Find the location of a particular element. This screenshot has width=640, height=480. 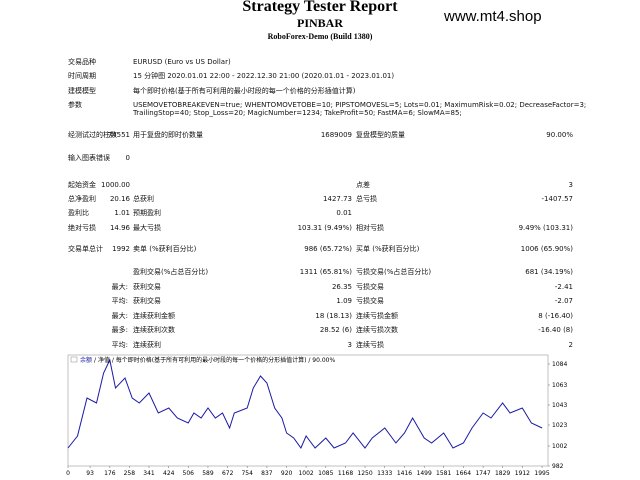

value-cell: 18 (18.13) is located at coordinates (333, 316).